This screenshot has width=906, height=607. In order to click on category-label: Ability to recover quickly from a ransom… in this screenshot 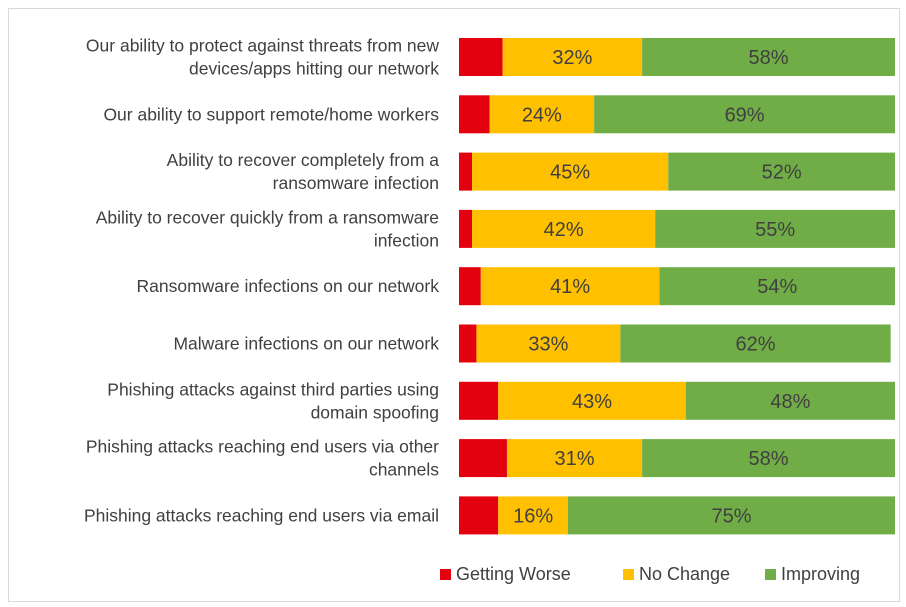, I will do `click(267, 228)`.